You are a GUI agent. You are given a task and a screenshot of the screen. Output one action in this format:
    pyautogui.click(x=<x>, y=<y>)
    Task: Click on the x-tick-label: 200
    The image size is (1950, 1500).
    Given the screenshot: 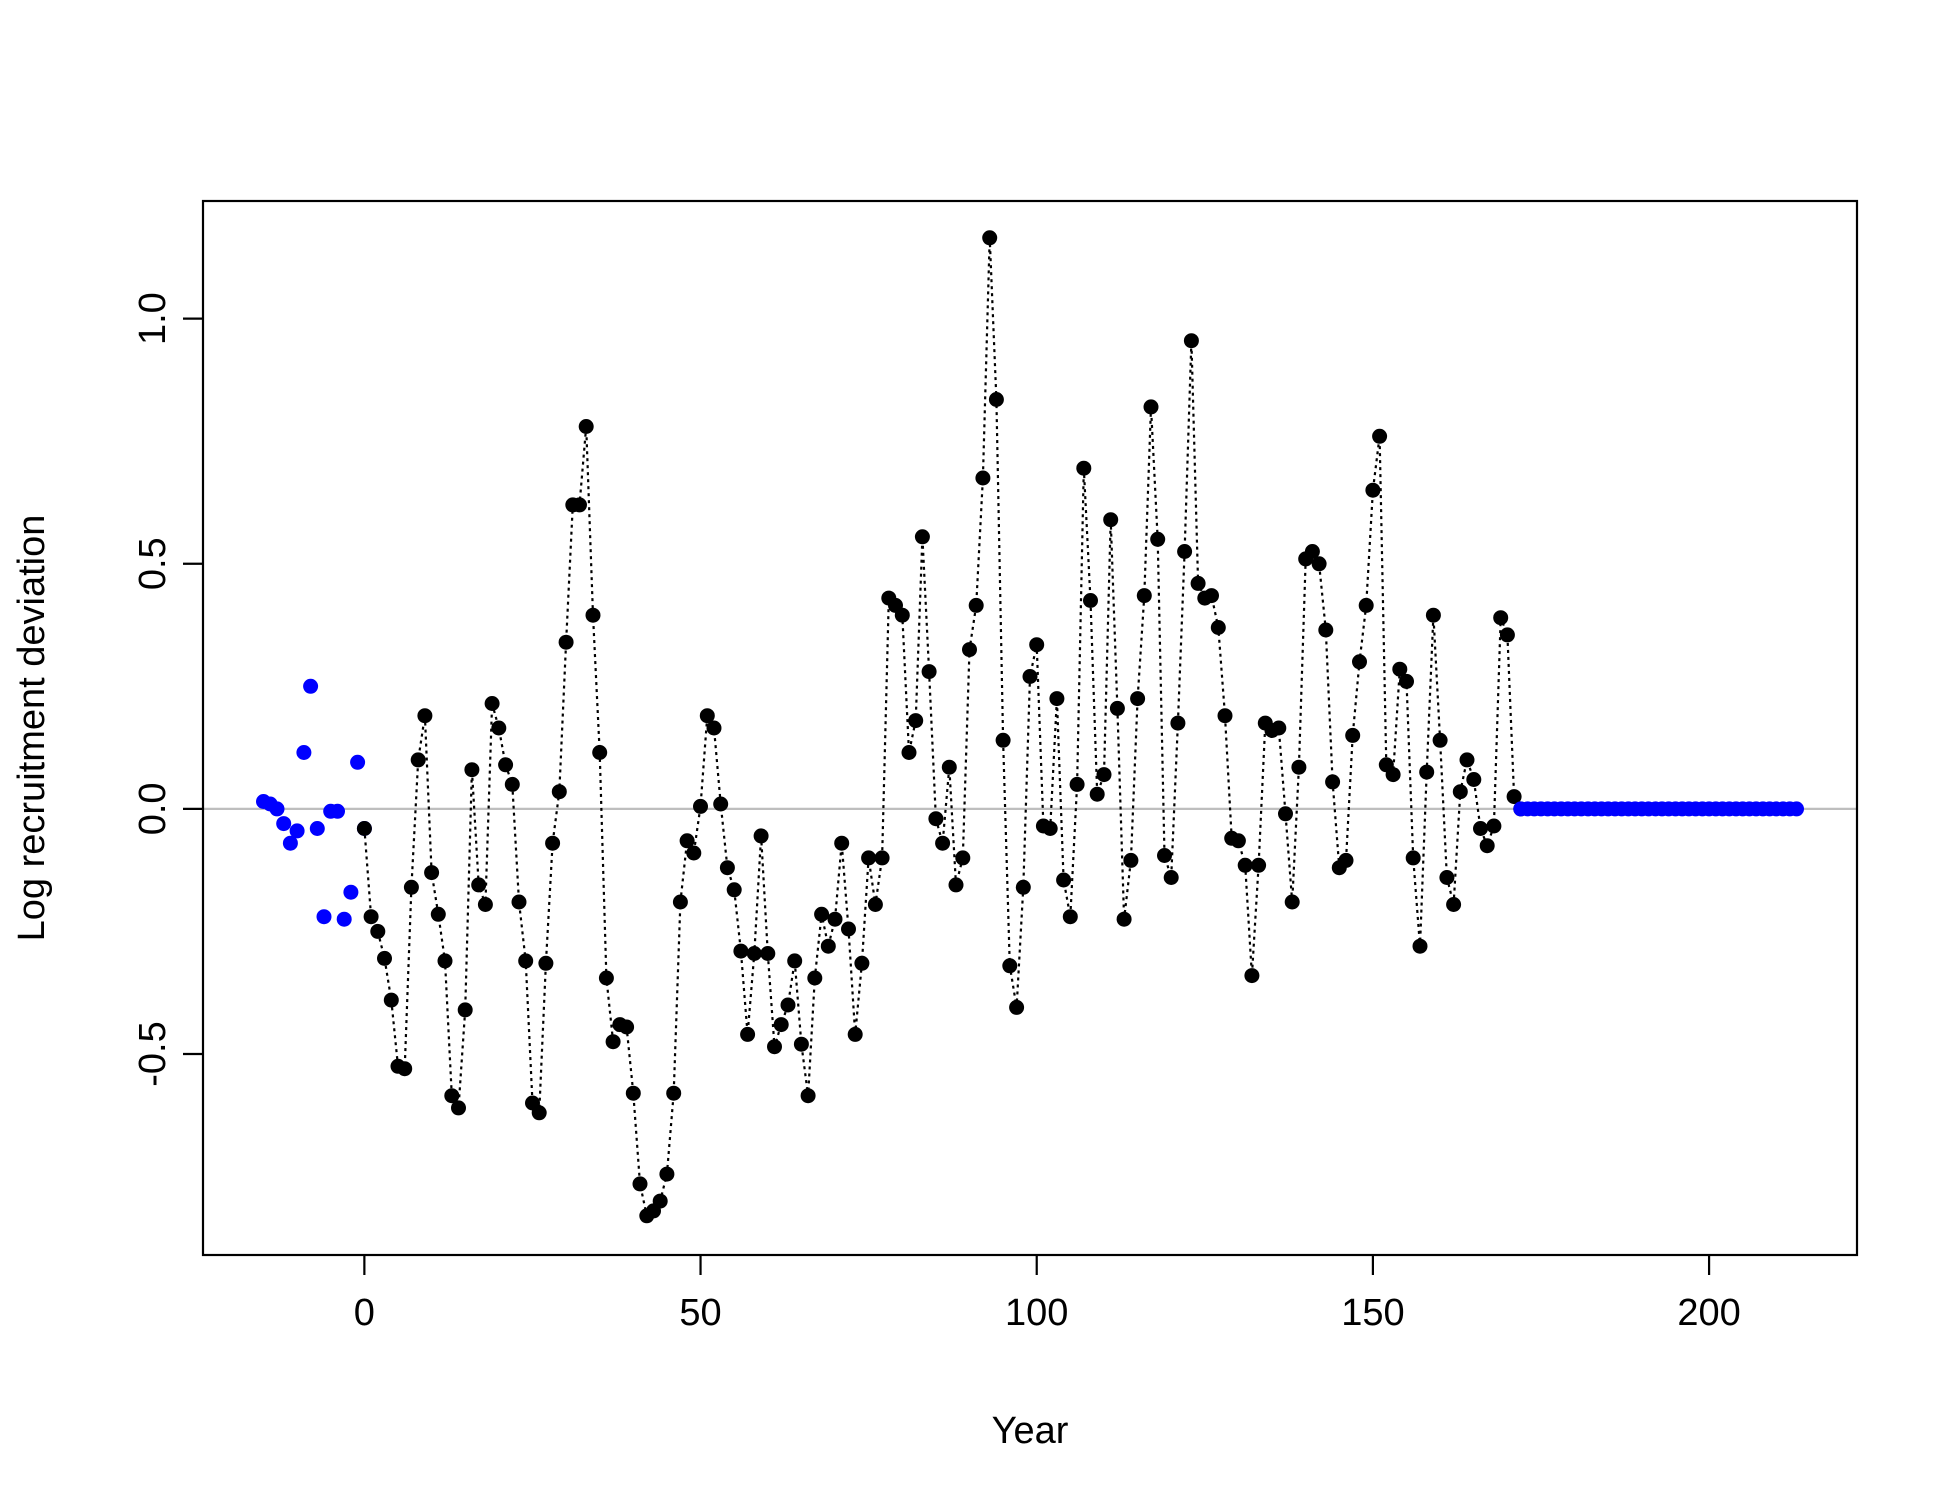 What is the action you would take?
    pyautogui.click(x=1708, y=1313)
    